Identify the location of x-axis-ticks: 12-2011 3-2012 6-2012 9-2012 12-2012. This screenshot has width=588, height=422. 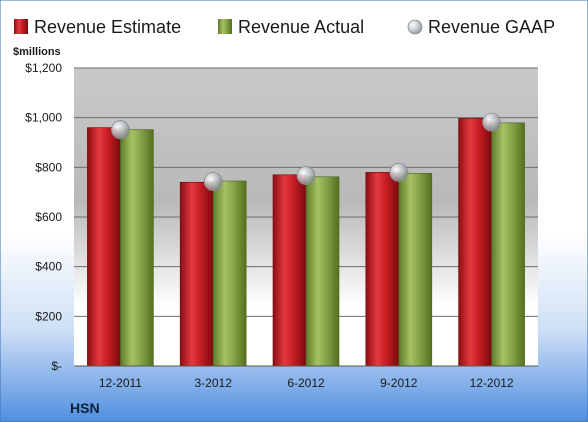
(306, 383).